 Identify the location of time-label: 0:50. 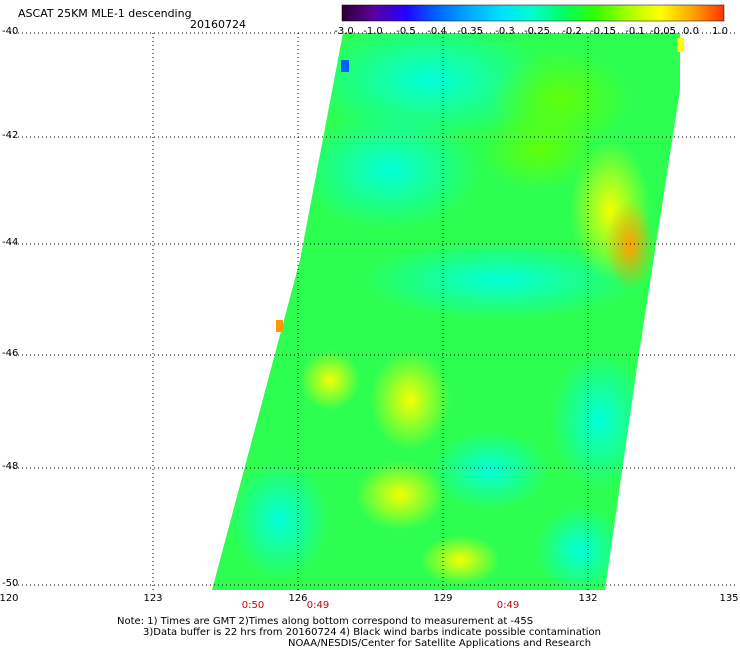
(253, 605).